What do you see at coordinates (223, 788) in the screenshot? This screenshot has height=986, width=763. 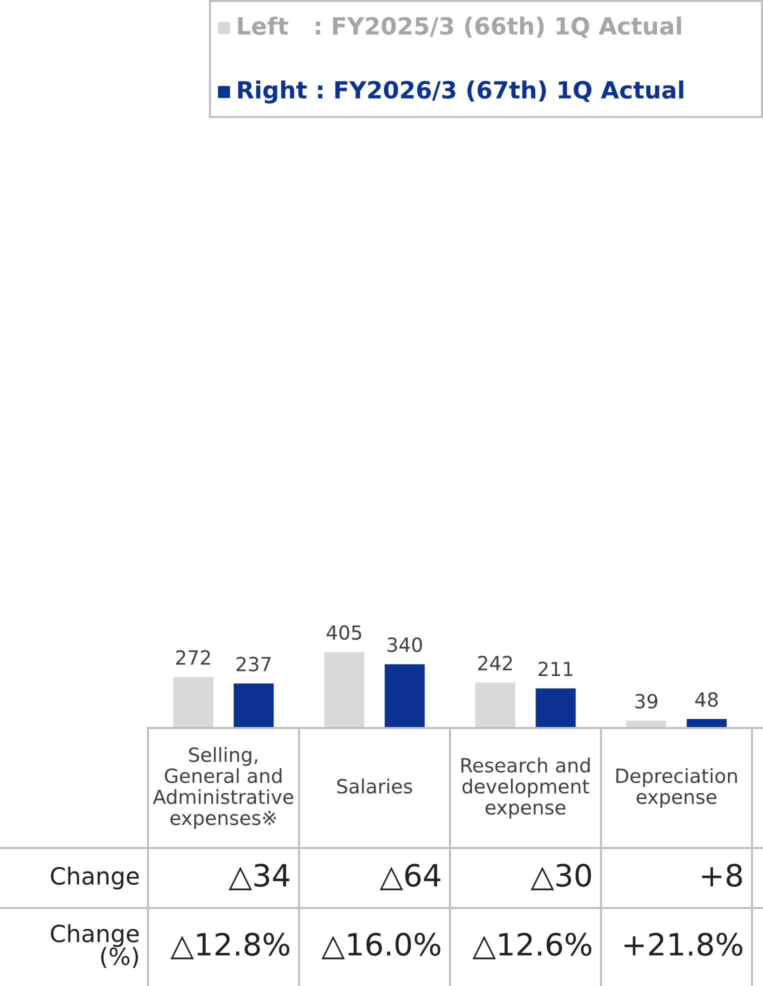 I see `x-tick-label: Selling, General and Administrative expenses※` at bounding box center [223, 788].